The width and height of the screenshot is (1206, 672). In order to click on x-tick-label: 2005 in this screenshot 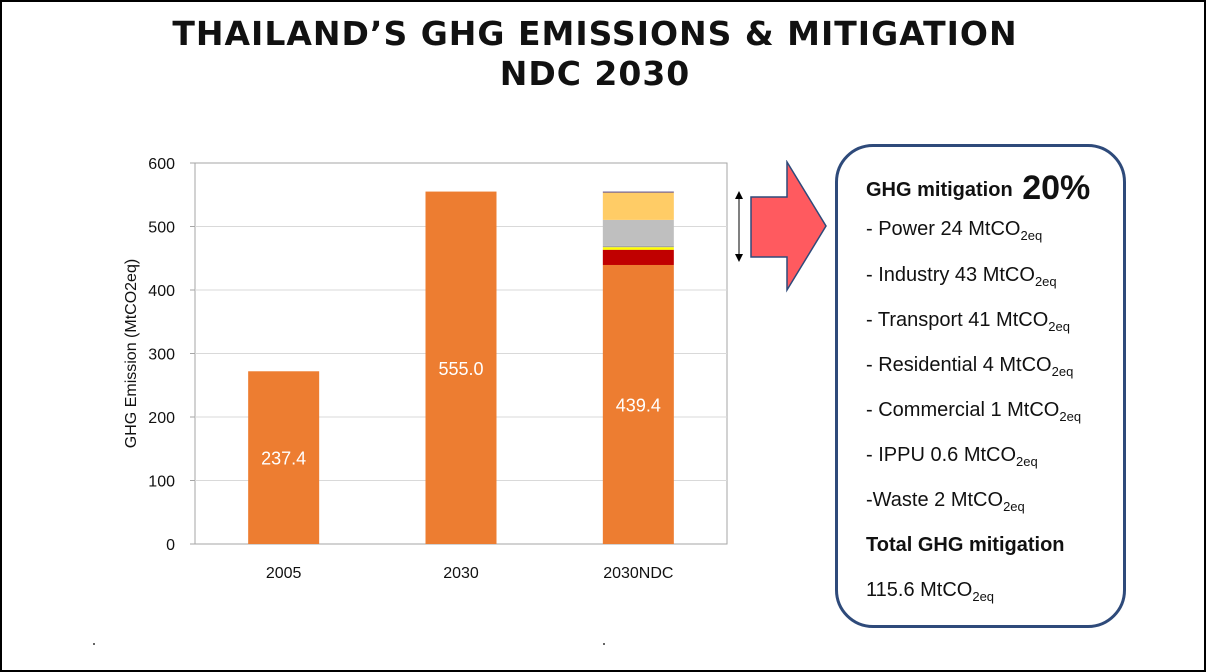, I will do `click(284, 573)`.